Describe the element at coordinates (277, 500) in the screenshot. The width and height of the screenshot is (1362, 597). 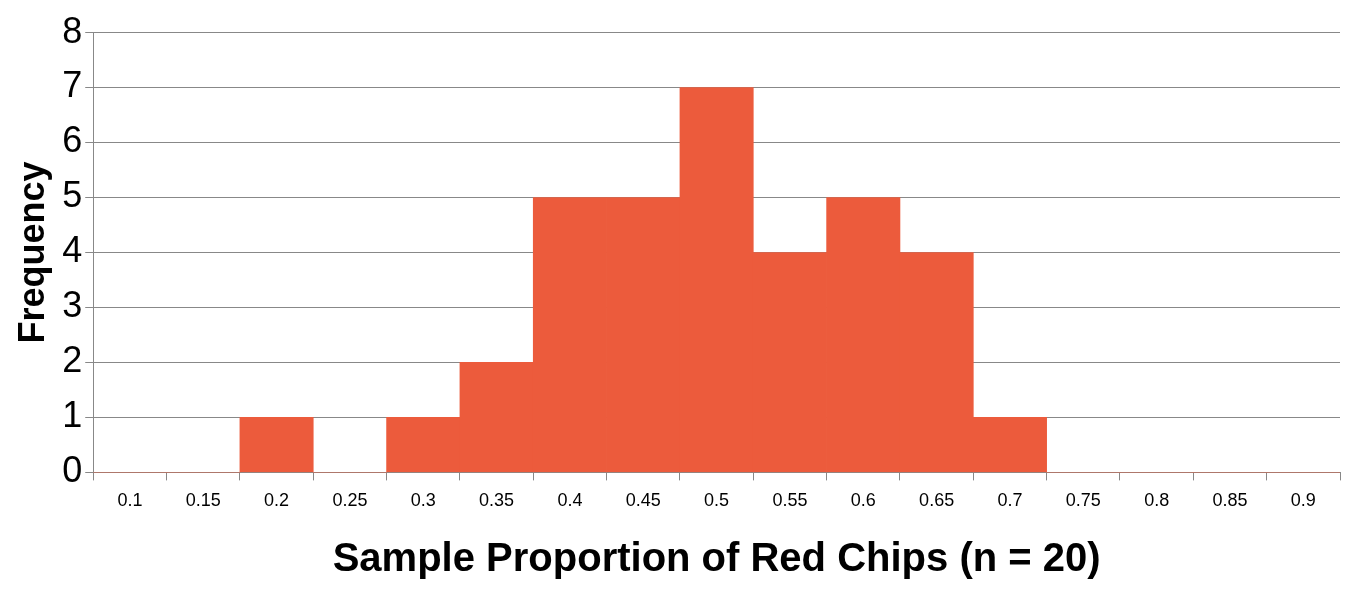
I see `x-tick-label: 0.2` at that location.